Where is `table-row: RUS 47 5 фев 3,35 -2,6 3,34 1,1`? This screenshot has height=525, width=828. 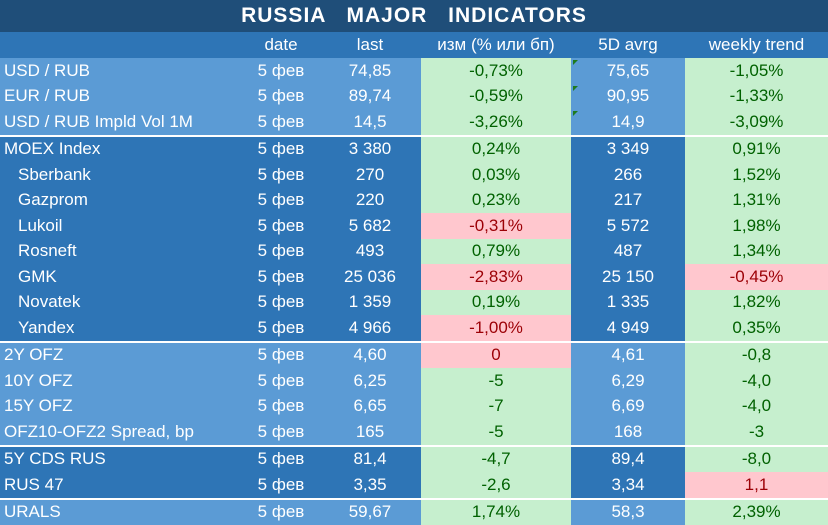 table-row: RUS 47 5 фев 3,35 -2,6 3,34 1,1 is located at coordinates (414, 485).